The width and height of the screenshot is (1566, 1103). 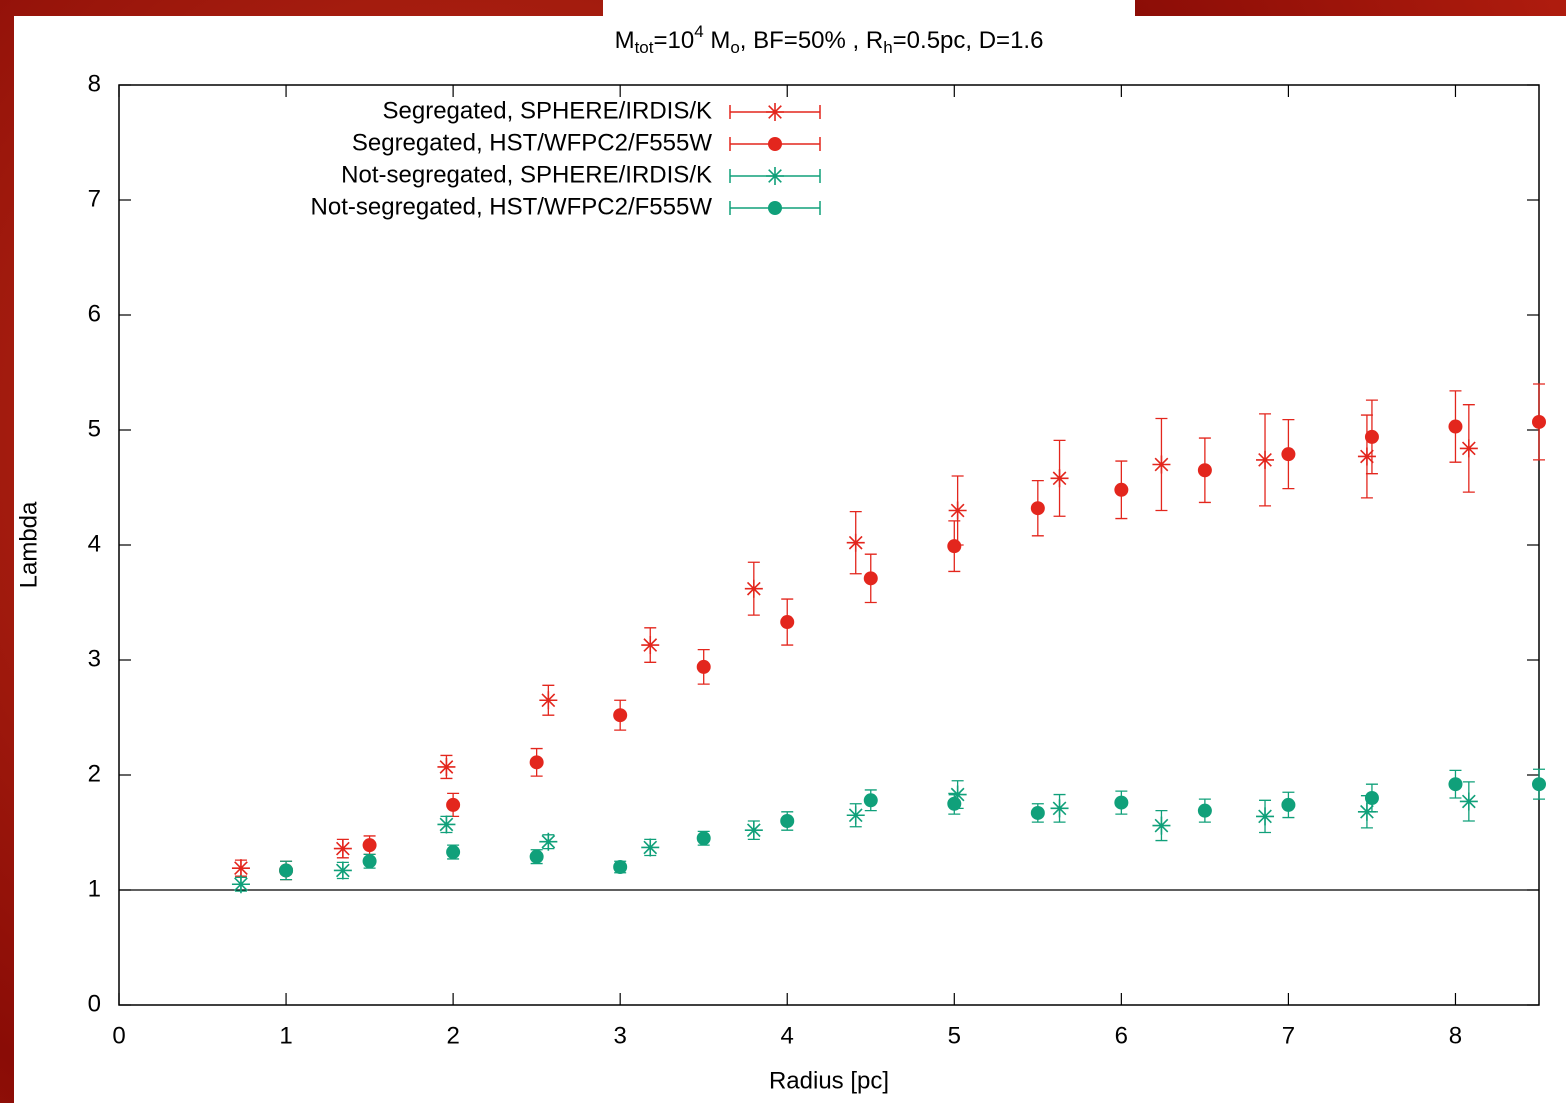 I want to click on x-tick-label: 3, so click(x=619, y=1035).